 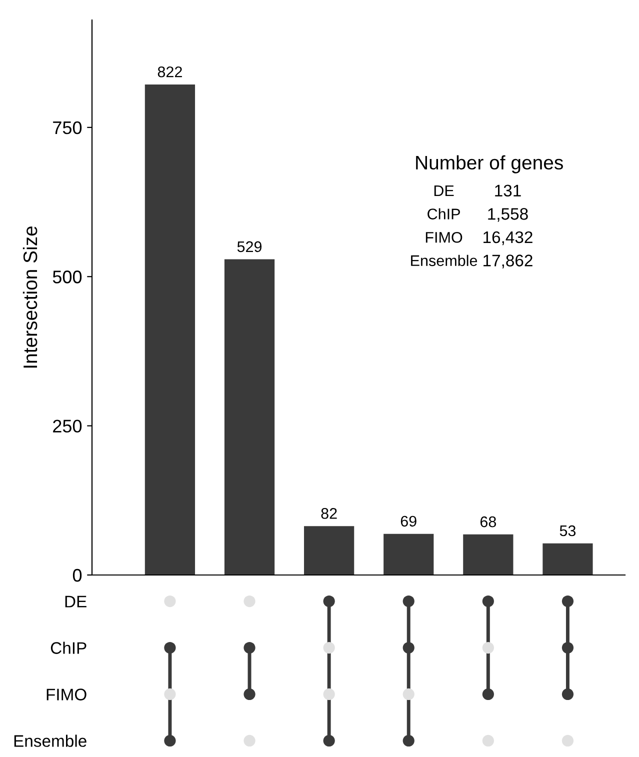 I want to click on annotation: Ensemble, so click(x=444, y=260).